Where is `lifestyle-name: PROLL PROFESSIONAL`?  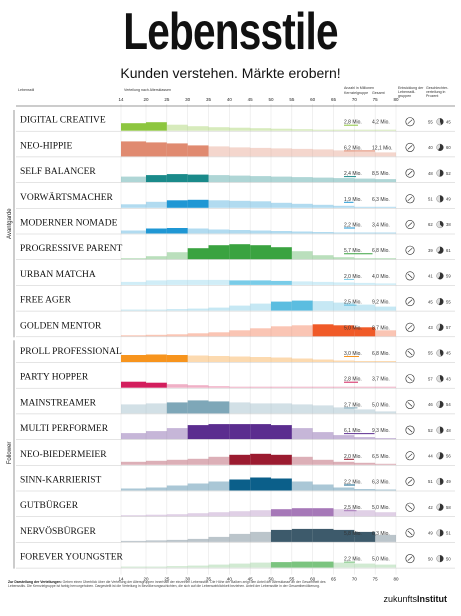
lifestyle-name: PROLL PROFESSIONAL is located at coordinates (71, 352).